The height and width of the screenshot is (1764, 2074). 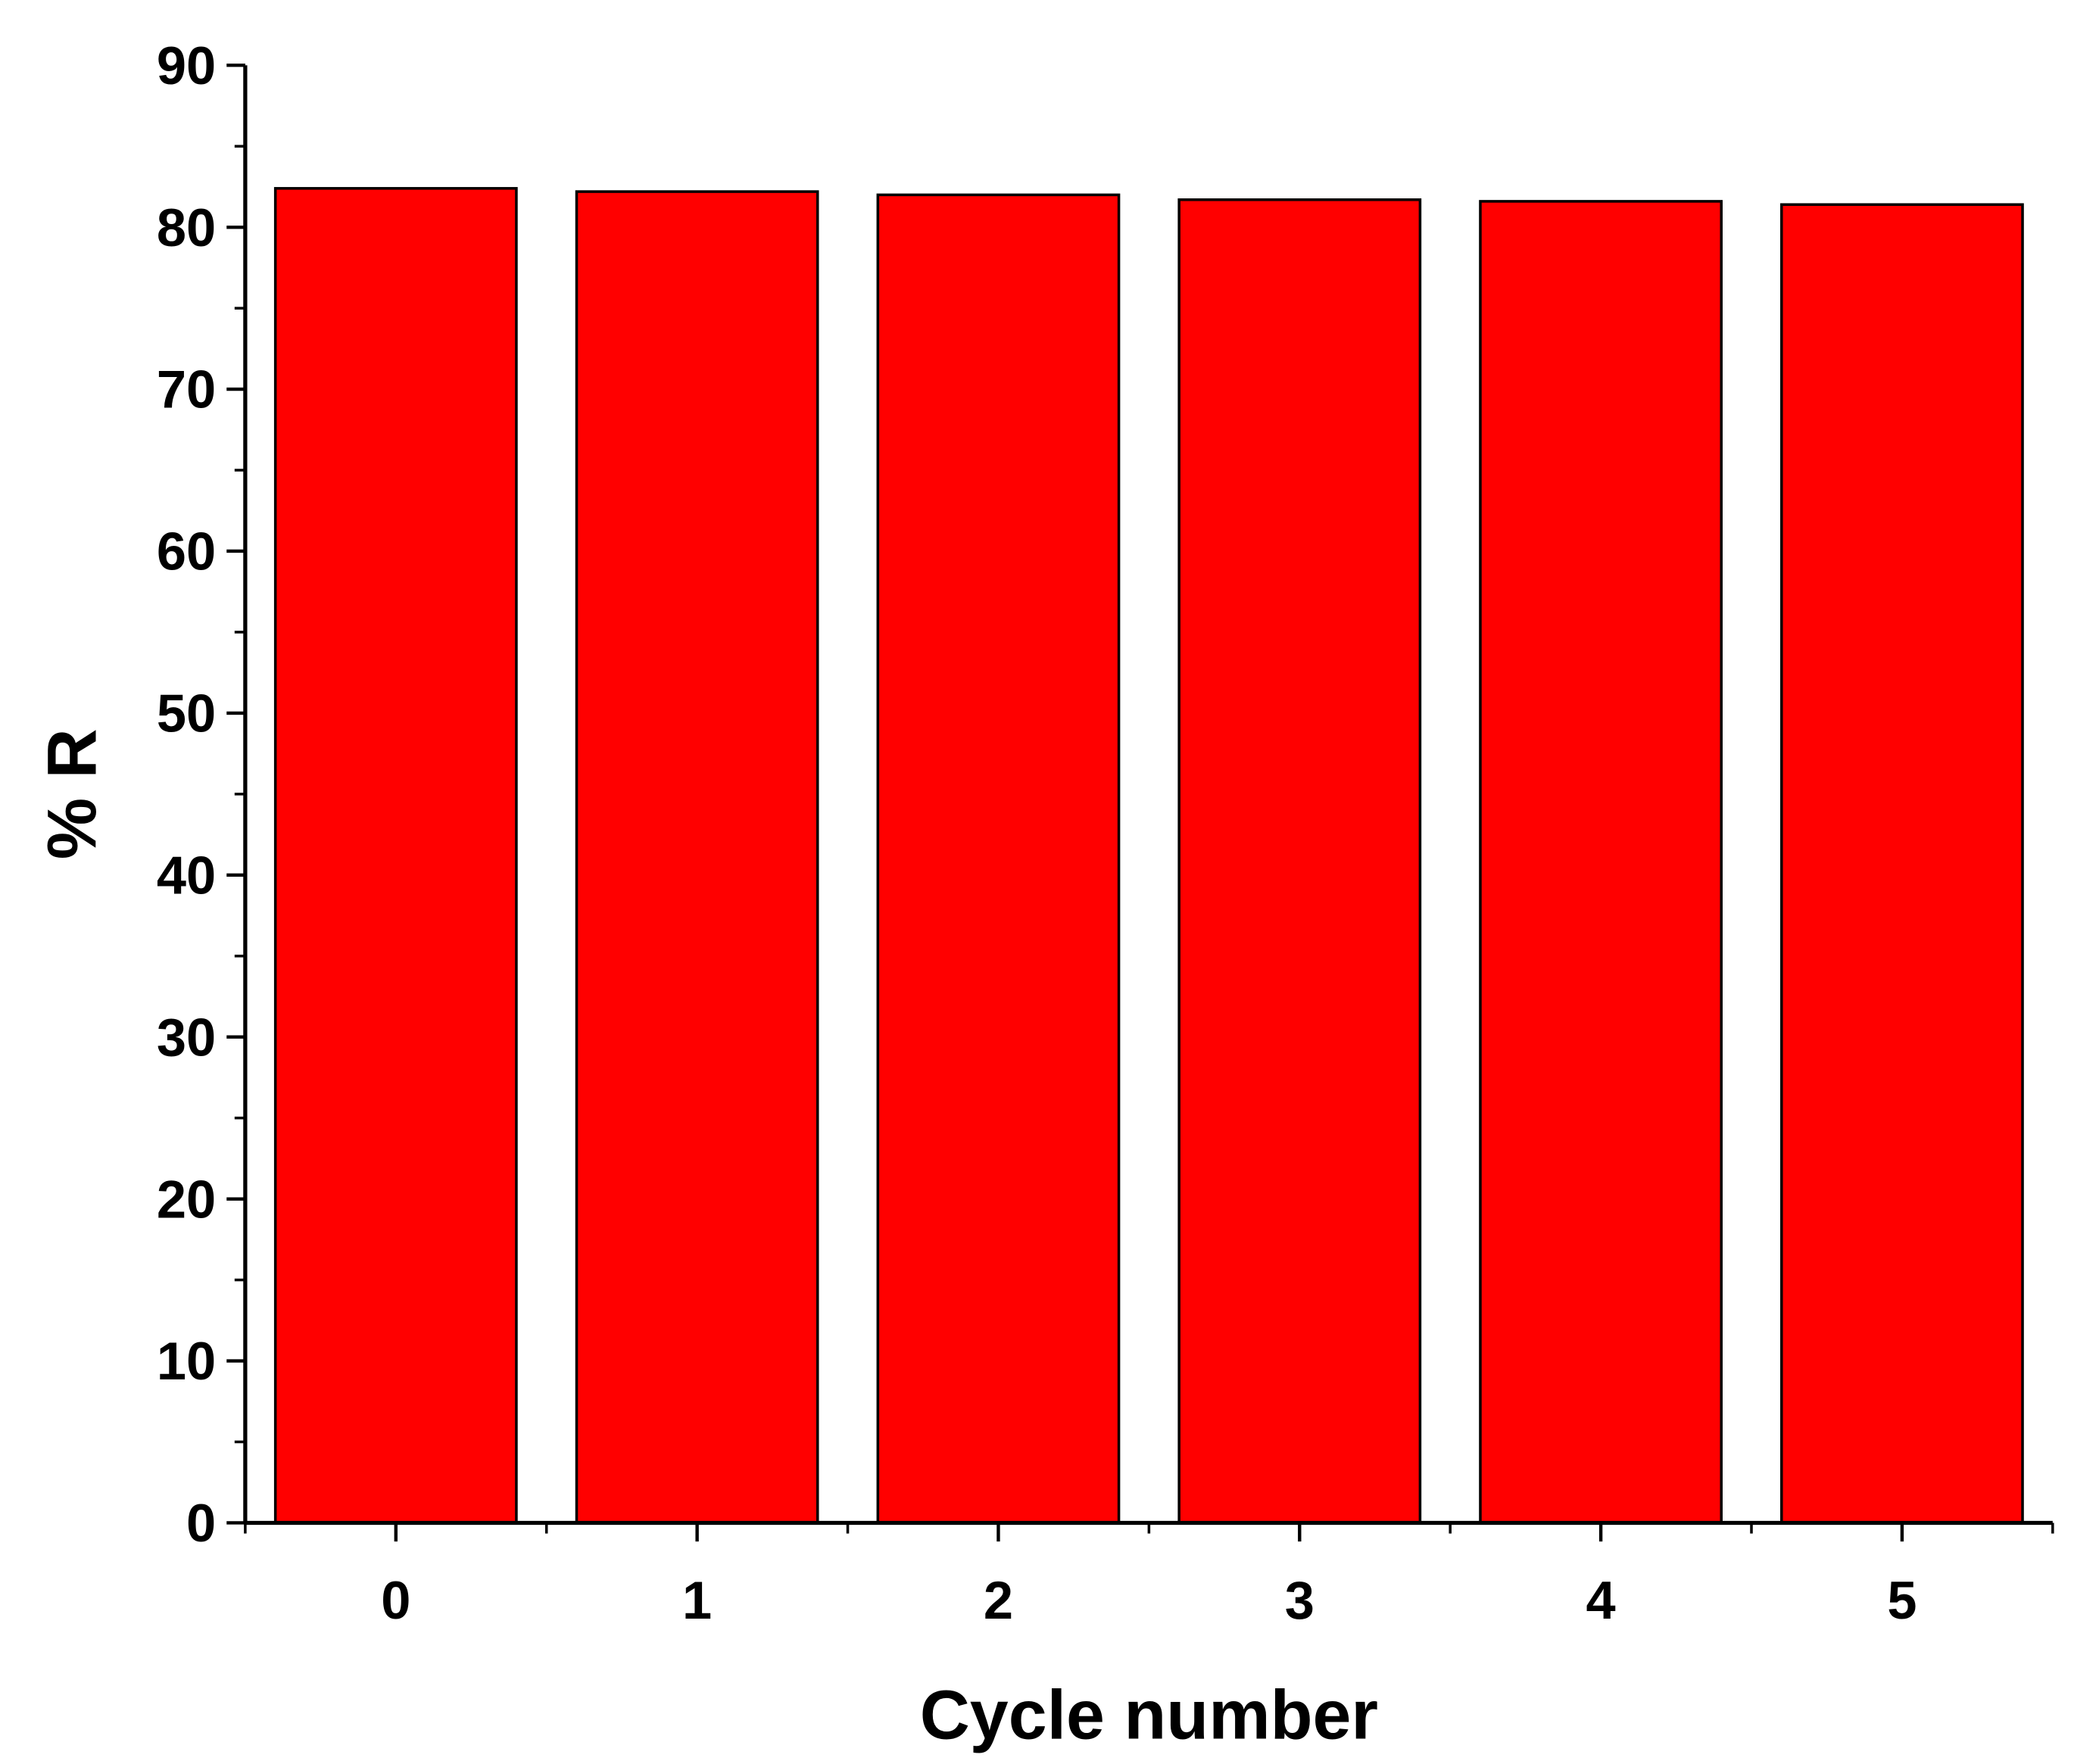 I want to click on x-tick-label: 3, so click(x=1300, y=1600).